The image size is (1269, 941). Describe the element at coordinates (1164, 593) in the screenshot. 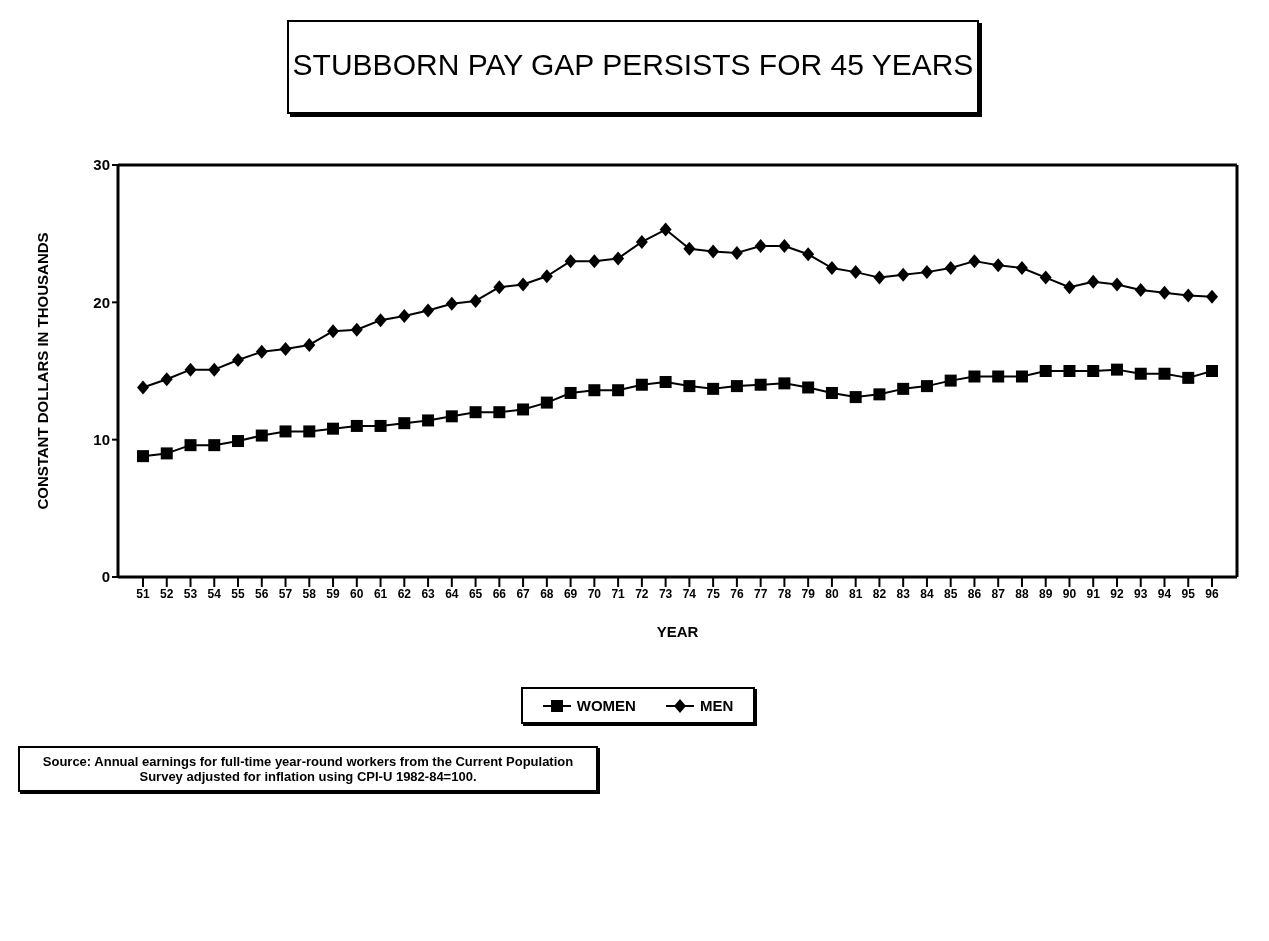

I see `x-tick-label: 94` at that location.